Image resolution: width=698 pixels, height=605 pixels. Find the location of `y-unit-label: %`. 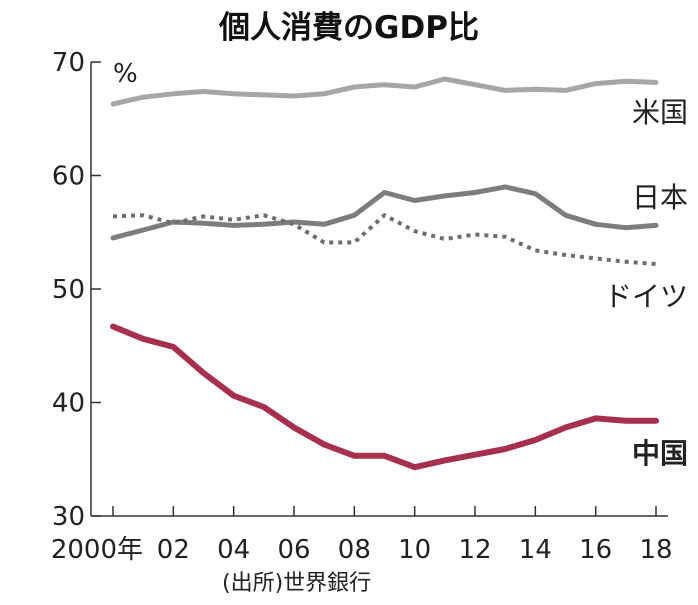

y-unit-label: % is located at coordinates (125, 74).